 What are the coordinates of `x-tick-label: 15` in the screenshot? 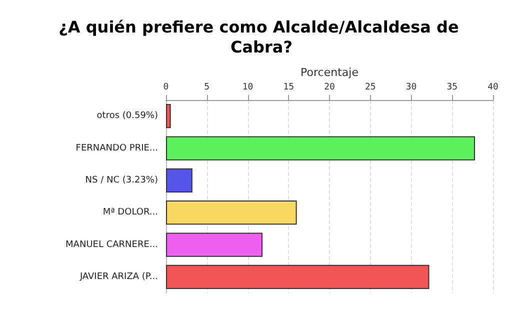 It's located at (288, 87).